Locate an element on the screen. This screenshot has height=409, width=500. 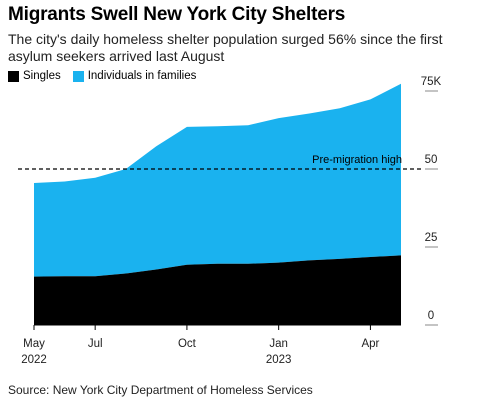
y-tick-label-1: 50 is located at coordinates (431, 160).